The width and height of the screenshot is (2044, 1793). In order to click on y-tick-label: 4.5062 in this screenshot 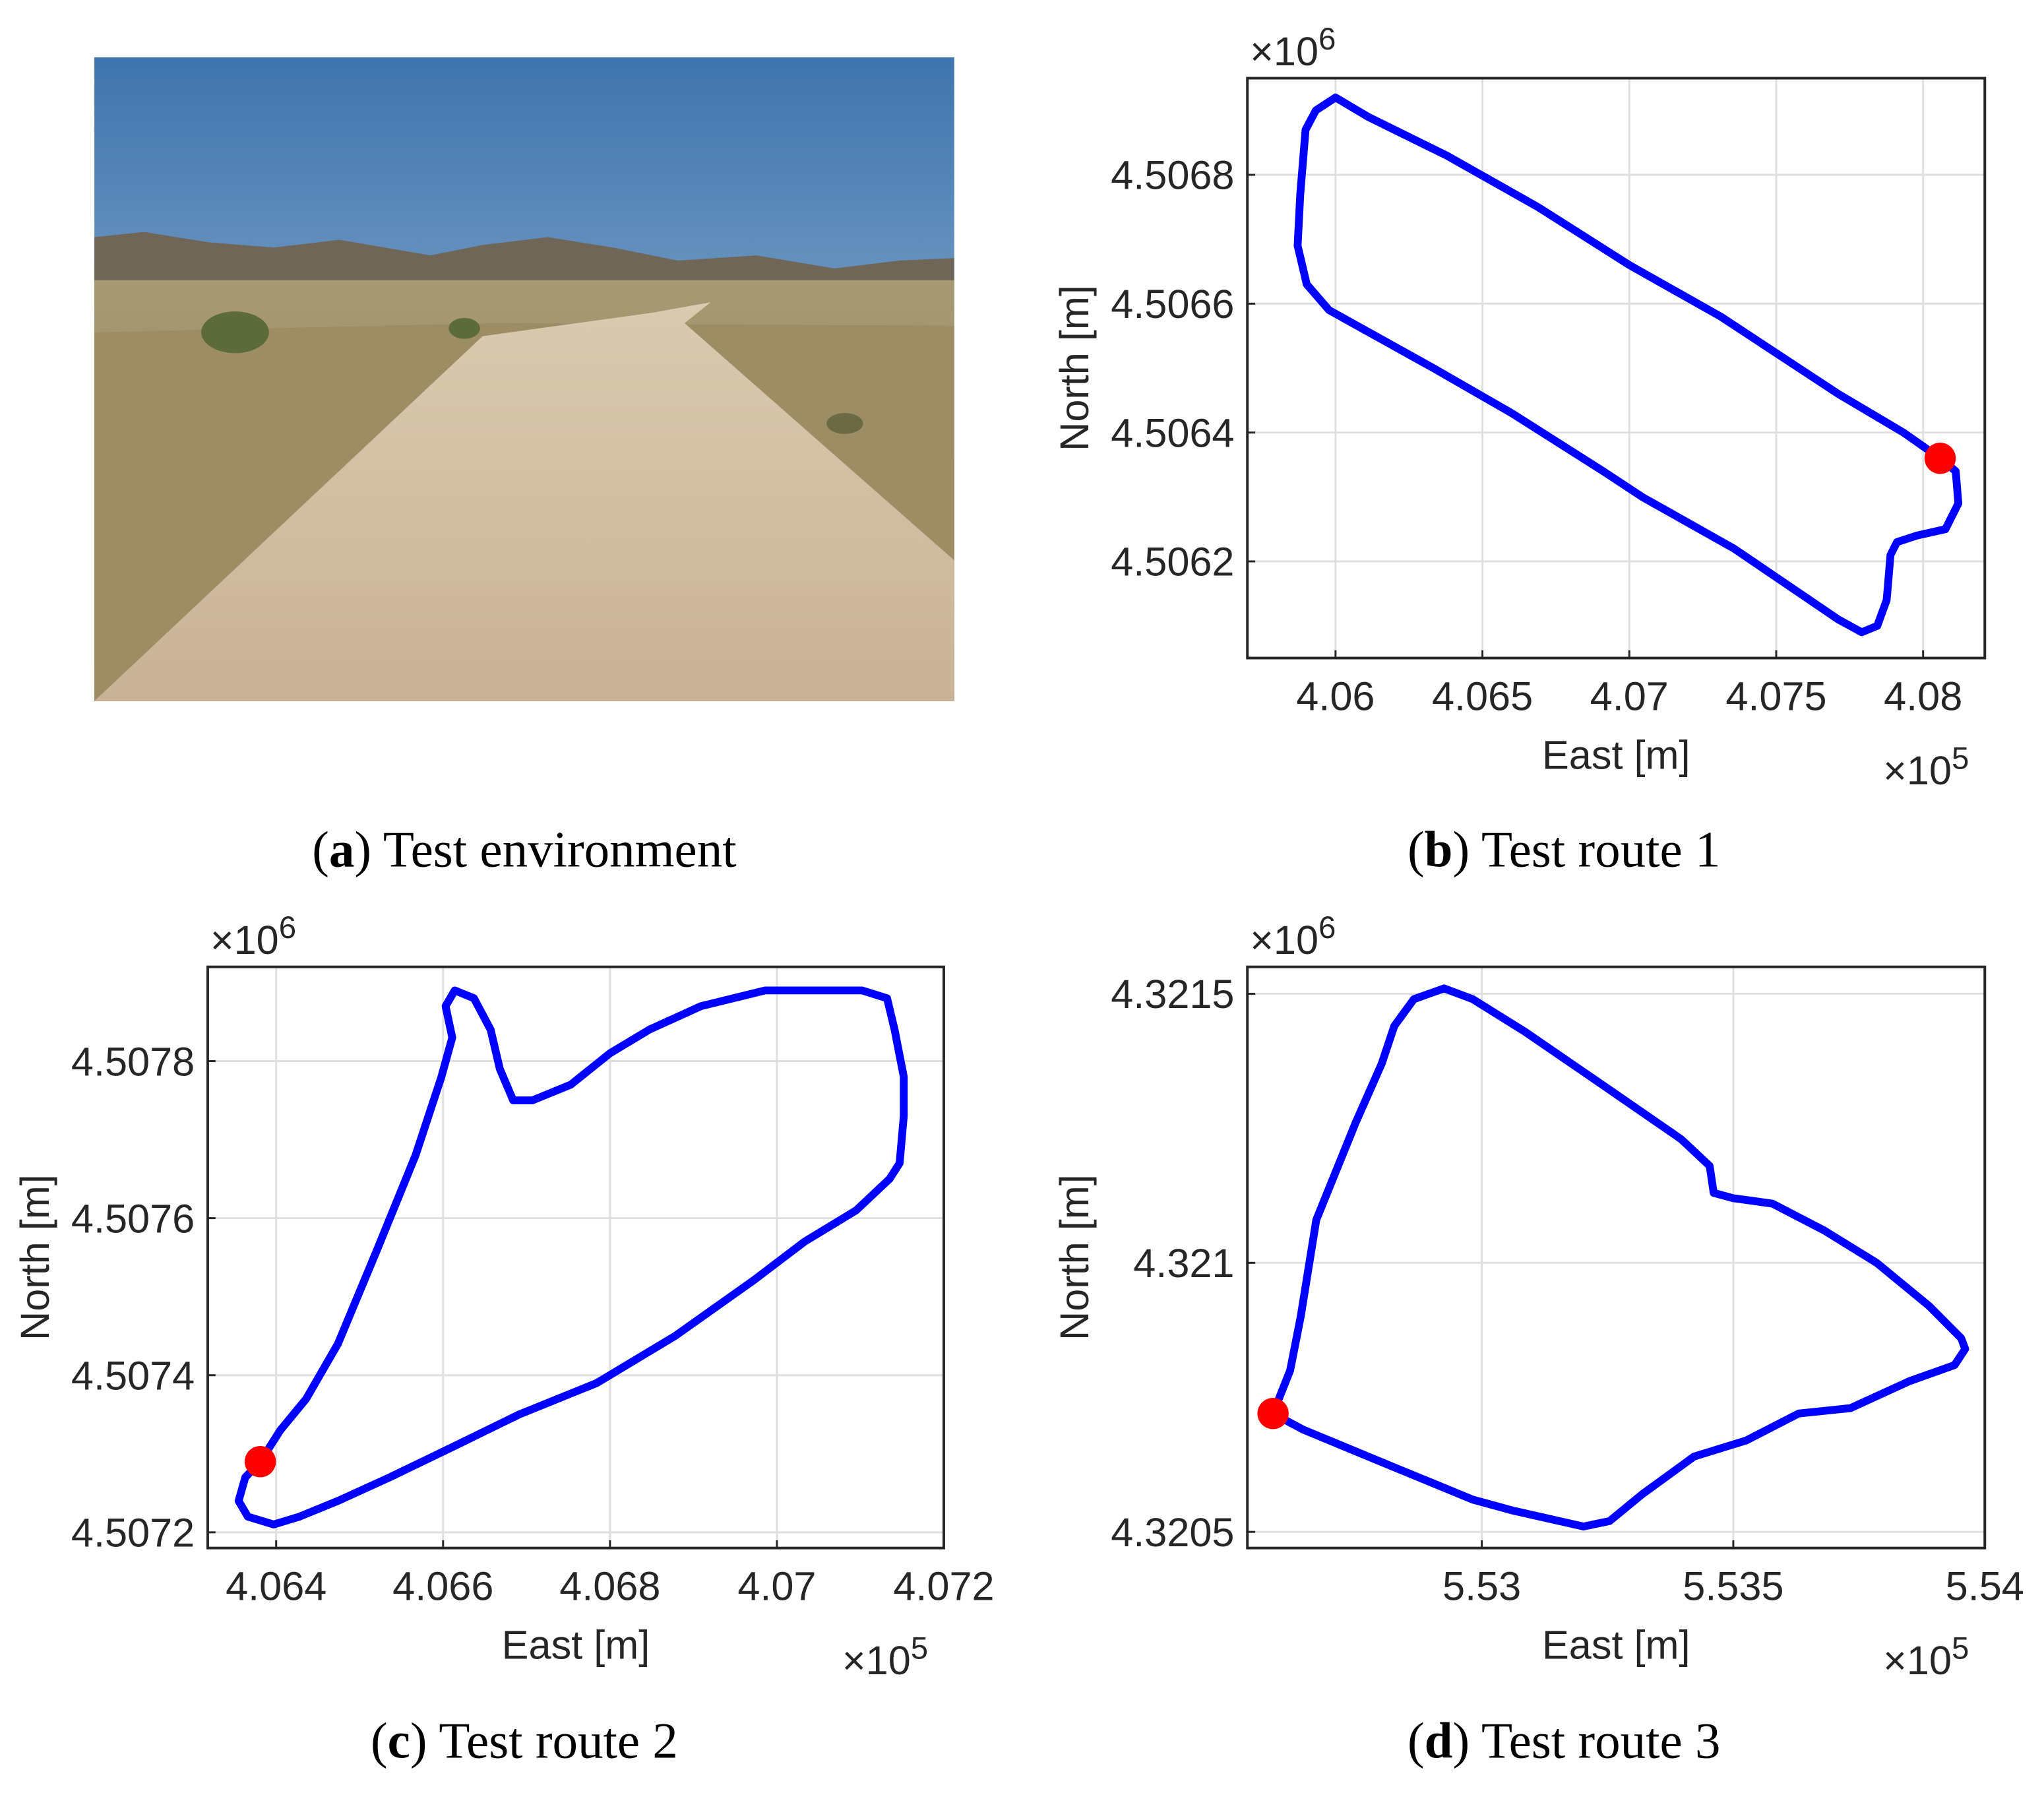, I will do `click(1172, 562)`.